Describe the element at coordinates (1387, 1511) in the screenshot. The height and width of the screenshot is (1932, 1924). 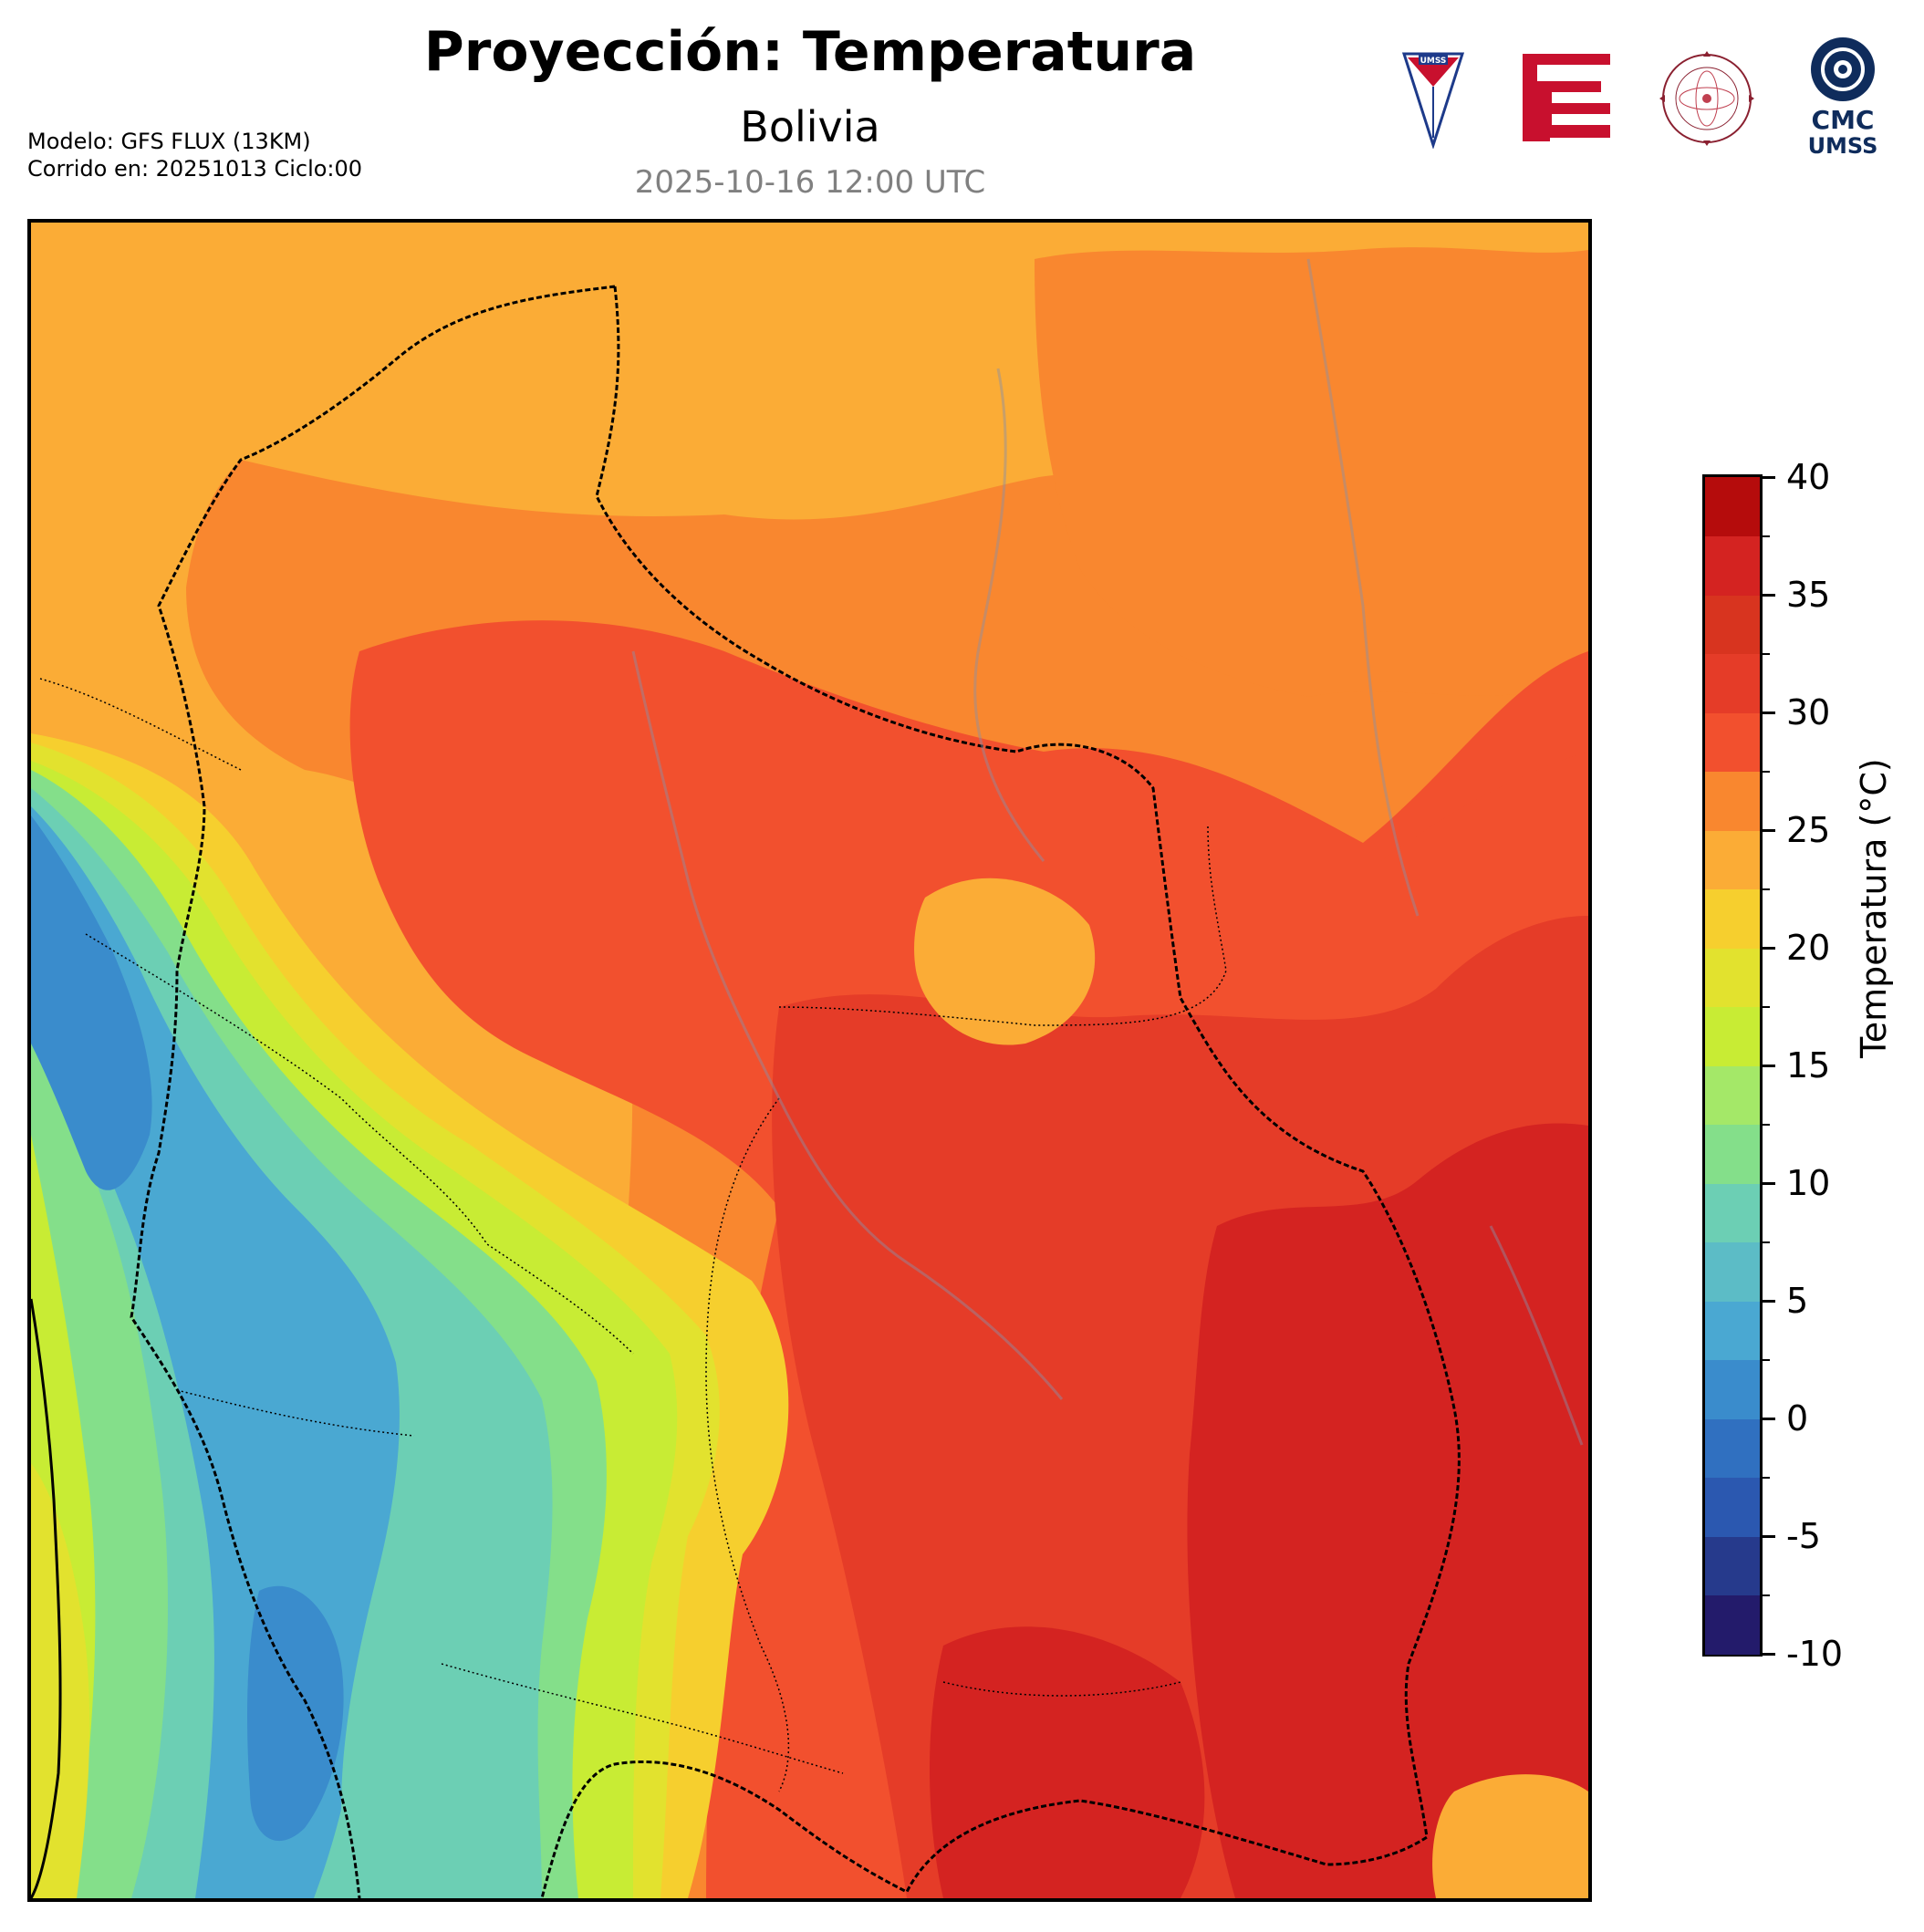
I see `zone-extreme-east` at that location.